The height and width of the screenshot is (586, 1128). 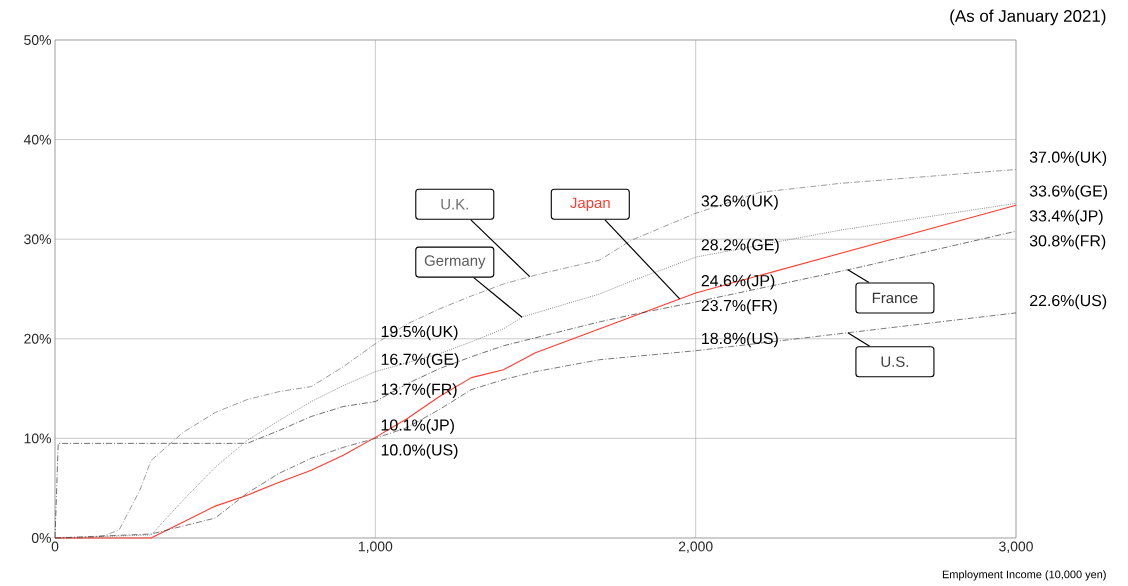 I want to click on series-label: France, so click(x=895, y=298).